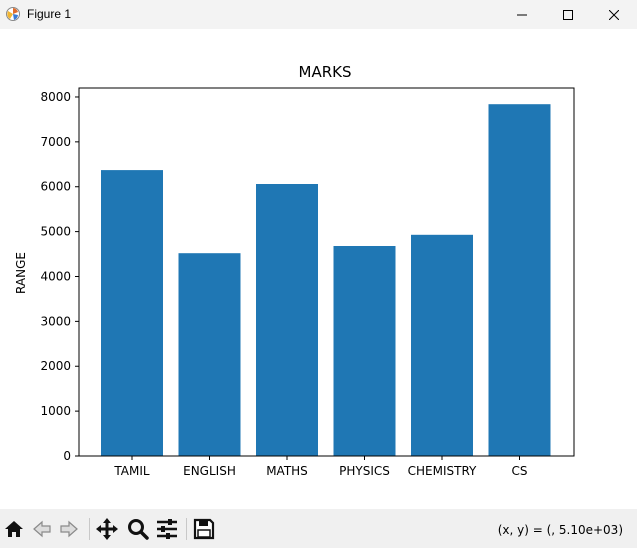  What do you see at coordinates (55, 411) in the screenshot?
I see `y-tick-label: 1000` at bounding box center [55, 411].